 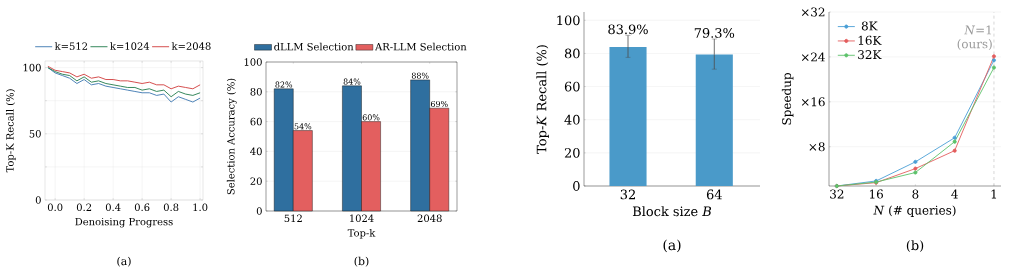 I want to click on y-axis-title: Selection Accuracy (%), so click(x=231, y=136).